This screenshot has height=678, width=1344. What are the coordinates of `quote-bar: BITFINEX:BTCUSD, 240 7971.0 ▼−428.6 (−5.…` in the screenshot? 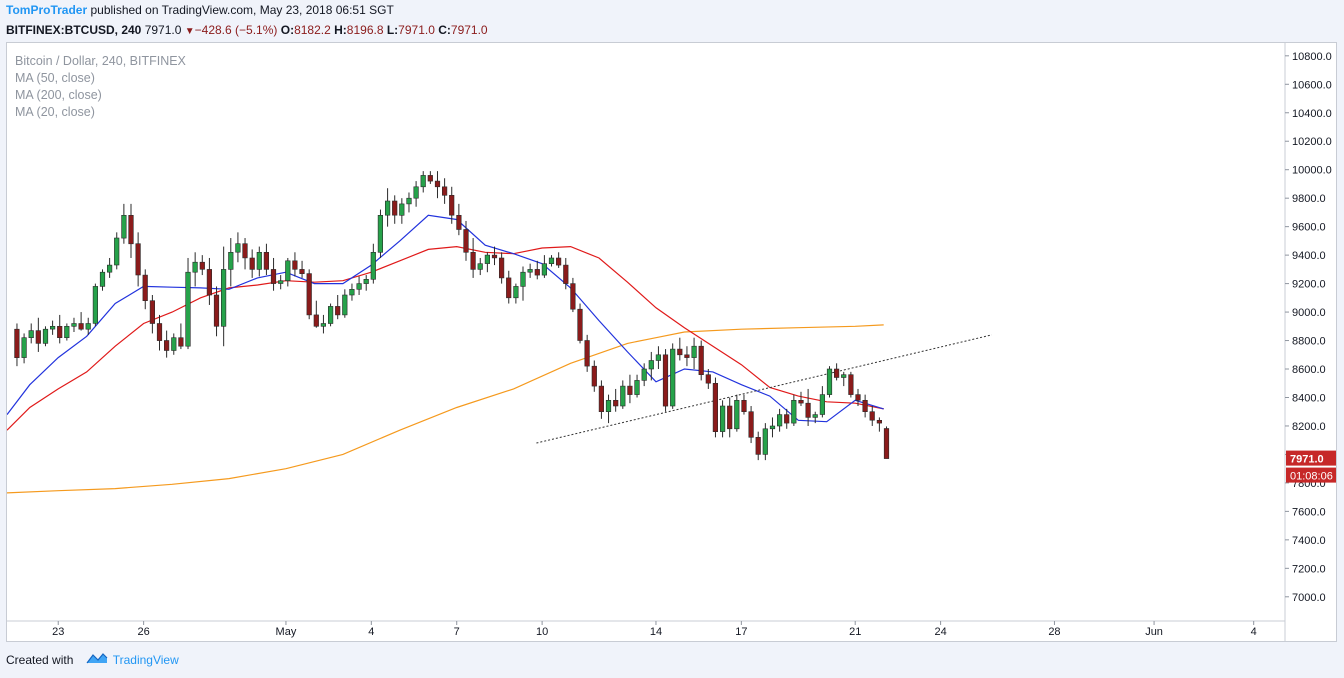 It's located at (672, 30).